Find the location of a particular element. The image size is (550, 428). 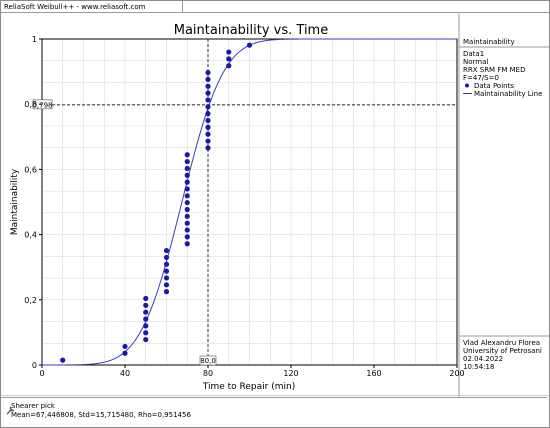

legend-line-1: Data1 is located at coordinates (473, 54).